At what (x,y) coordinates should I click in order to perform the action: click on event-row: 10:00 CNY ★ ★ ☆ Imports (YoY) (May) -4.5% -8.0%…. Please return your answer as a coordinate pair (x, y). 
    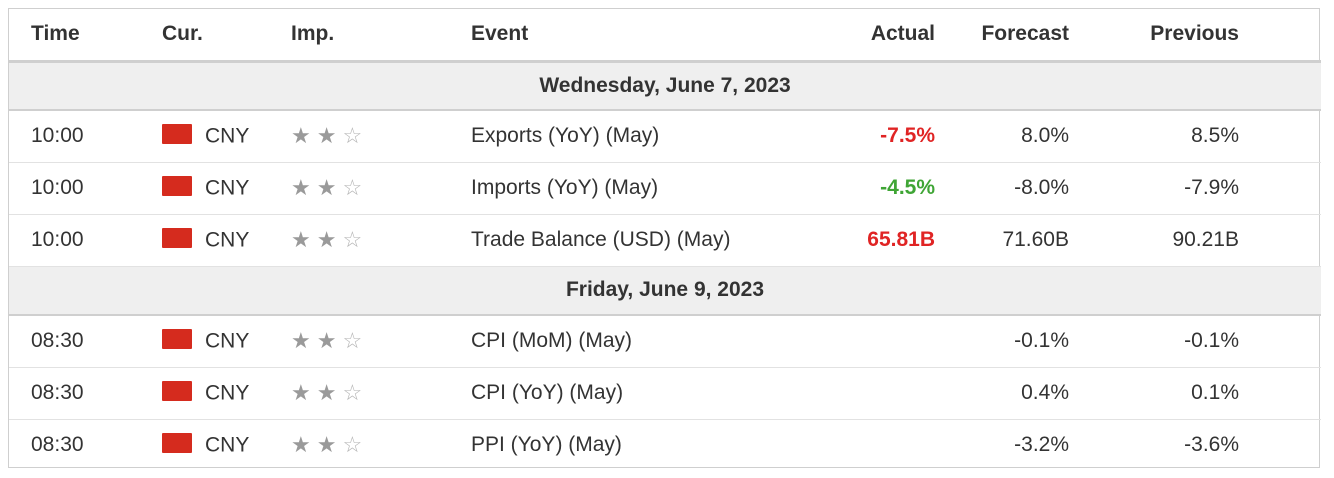
    Looking at the image, I should click on (665, 188).